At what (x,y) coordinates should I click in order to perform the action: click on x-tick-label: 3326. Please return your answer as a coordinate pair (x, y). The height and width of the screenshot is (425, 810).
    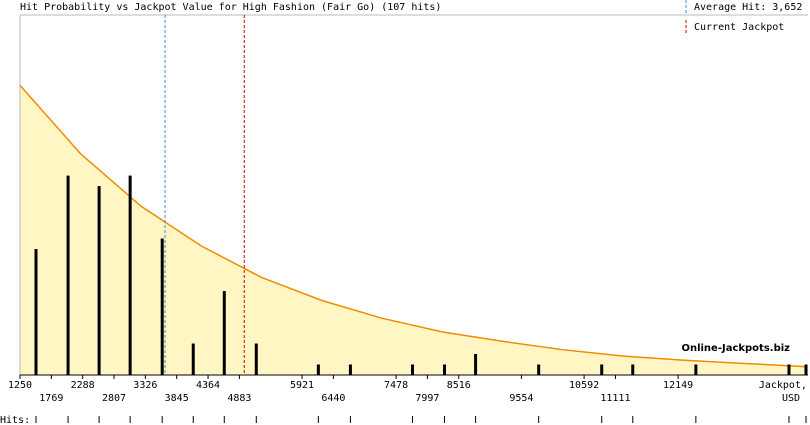
    Looking at the image, I should click on (145, 385).